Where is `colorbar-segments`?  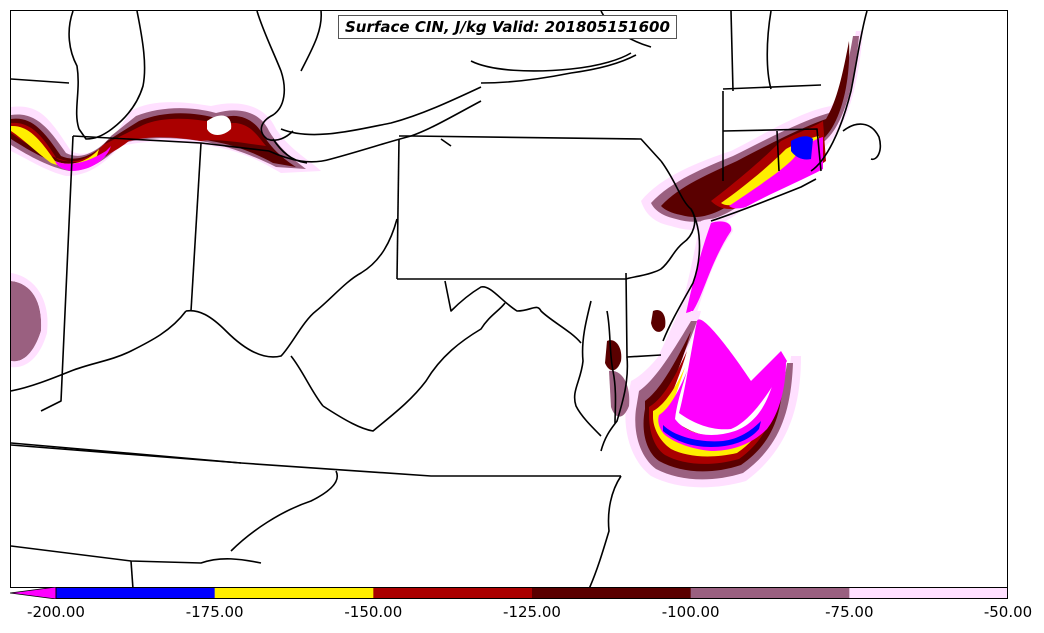 colorbar-segments is located at coordinates (532, 593).